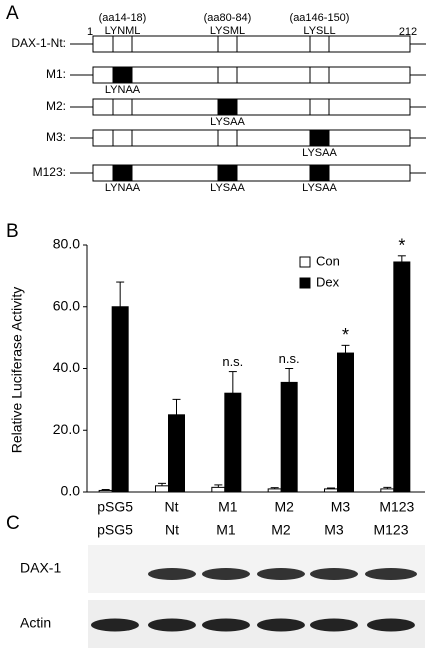  Describe the element at coordinates (172, 507) in the screenshot. I see `x-tick-label: Nt` at that location.